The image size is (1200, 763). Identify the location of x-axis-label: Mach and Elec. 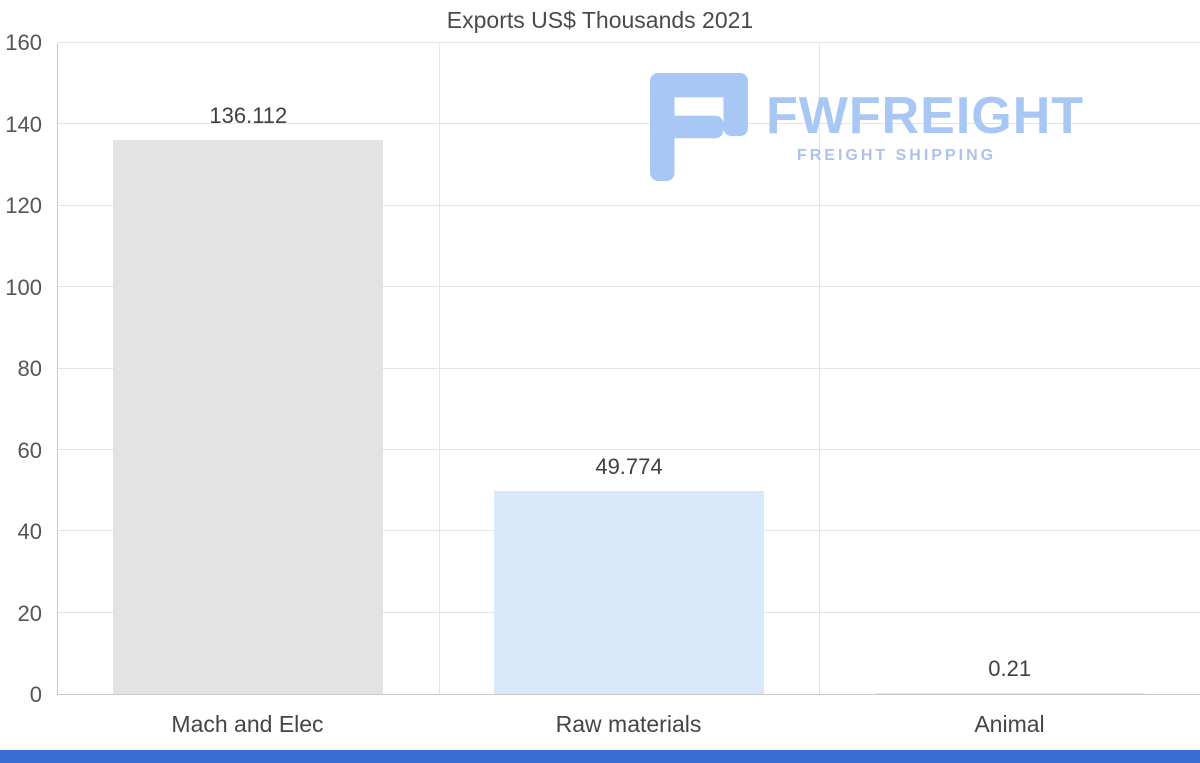
(247, 724).